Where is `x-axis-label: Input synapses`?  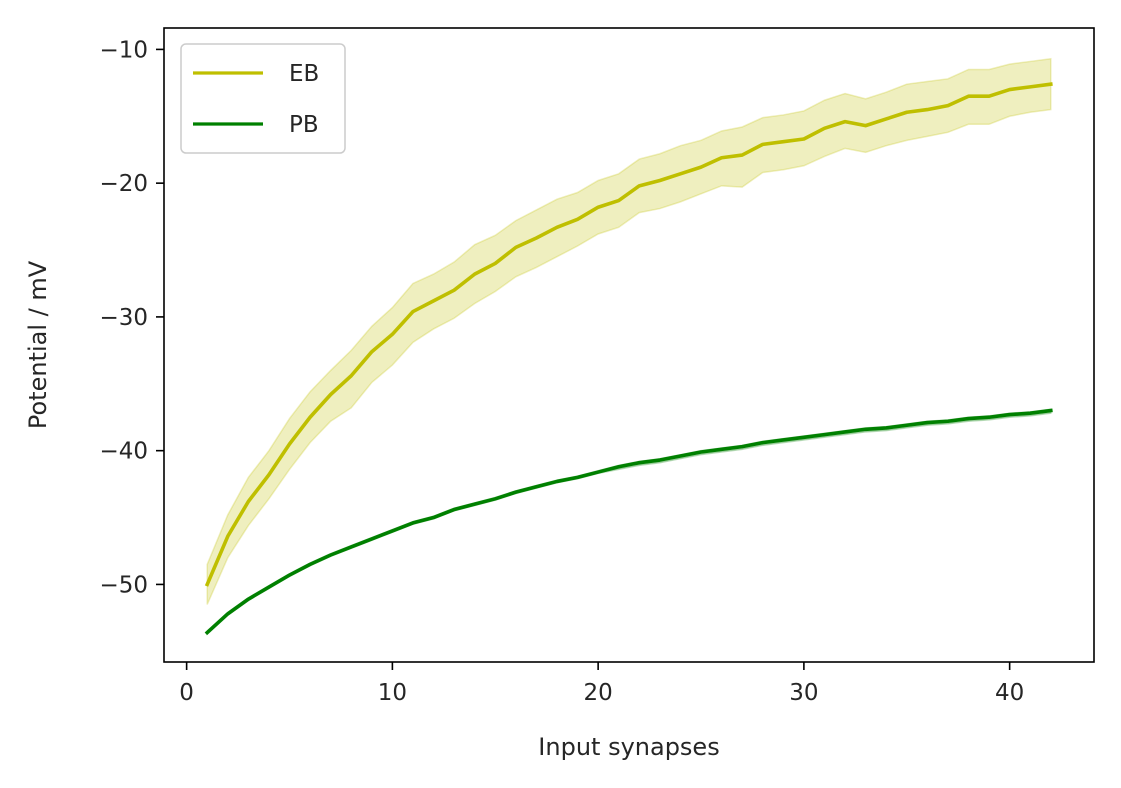 x-axis-label: Input synapses is located at coordinates (628, 747).